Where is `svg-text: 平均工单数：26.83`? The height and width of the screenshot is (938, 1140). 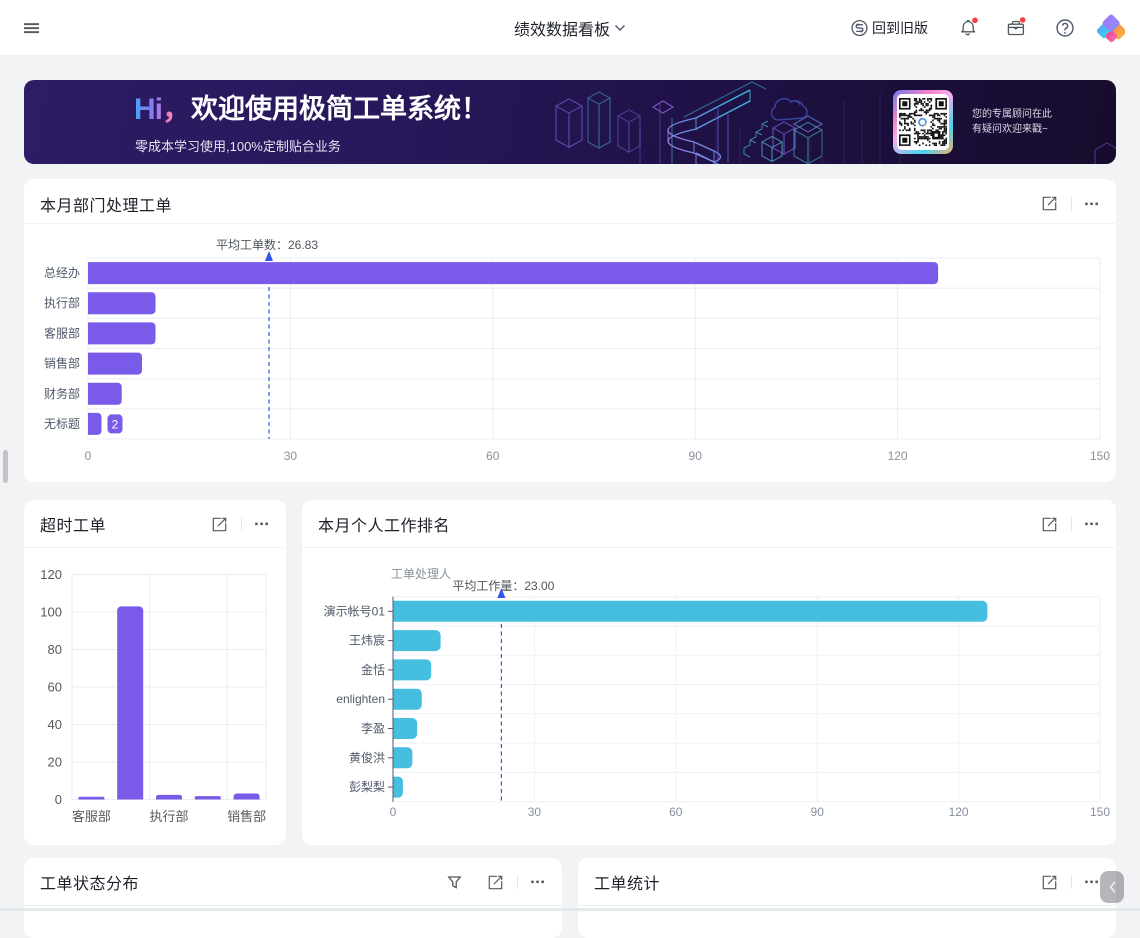
svg-text: 平均工单数：26.83 is located at coordinates (267, 244).